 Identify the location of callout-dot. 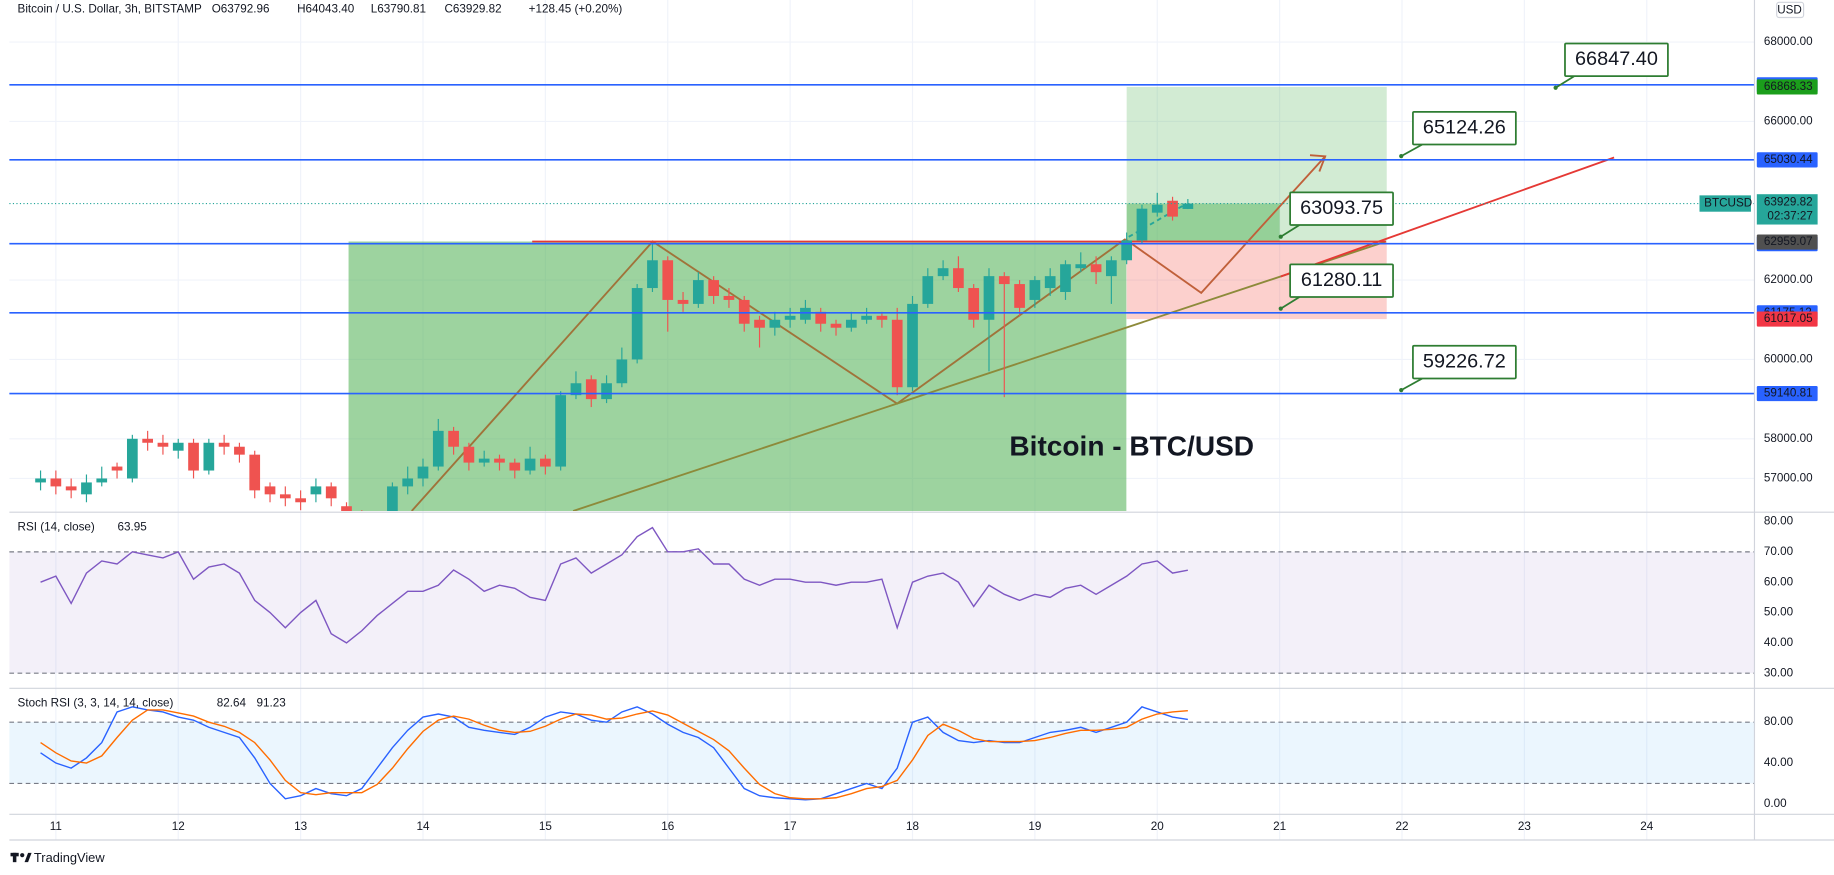
(1280, 308).